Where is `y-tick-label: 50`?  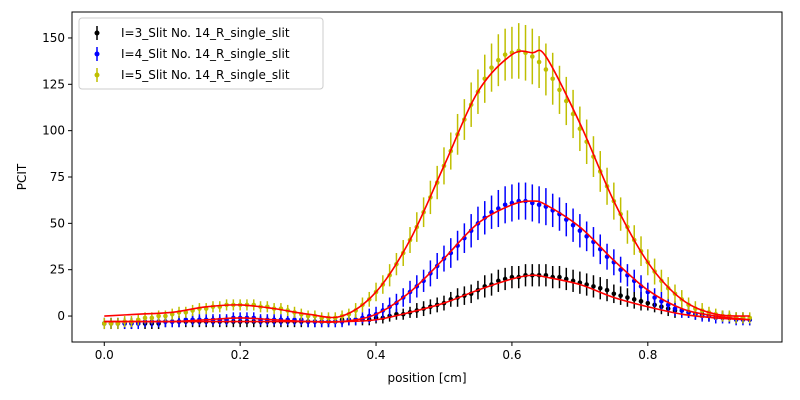
y-tick-label: 50 is located at coordinates (57, 223).